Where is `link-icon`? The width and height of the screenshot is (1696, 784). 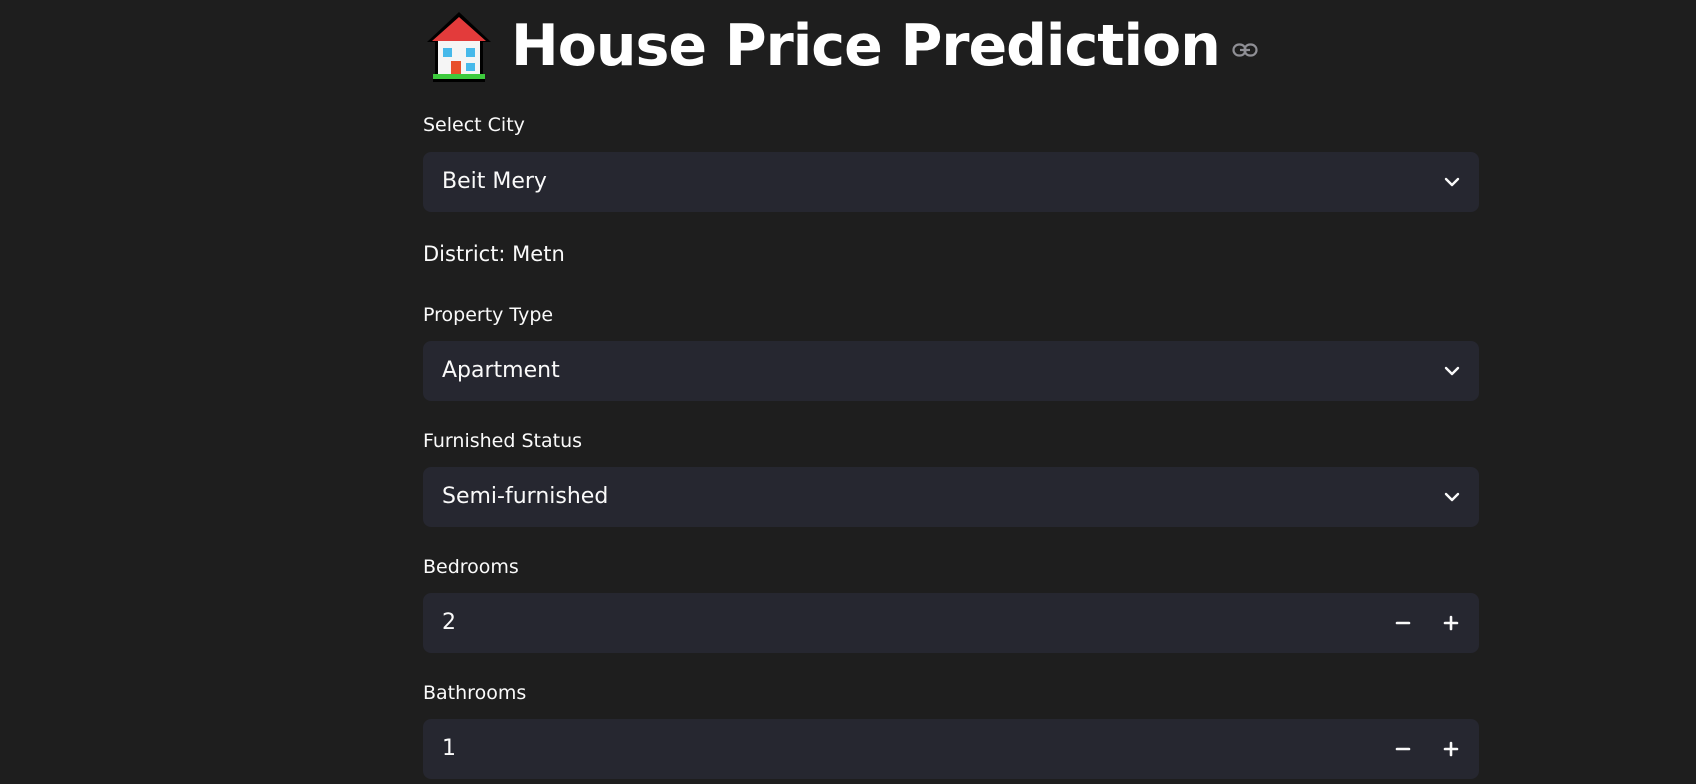
link-icon is located at coordinates (1245, 50).